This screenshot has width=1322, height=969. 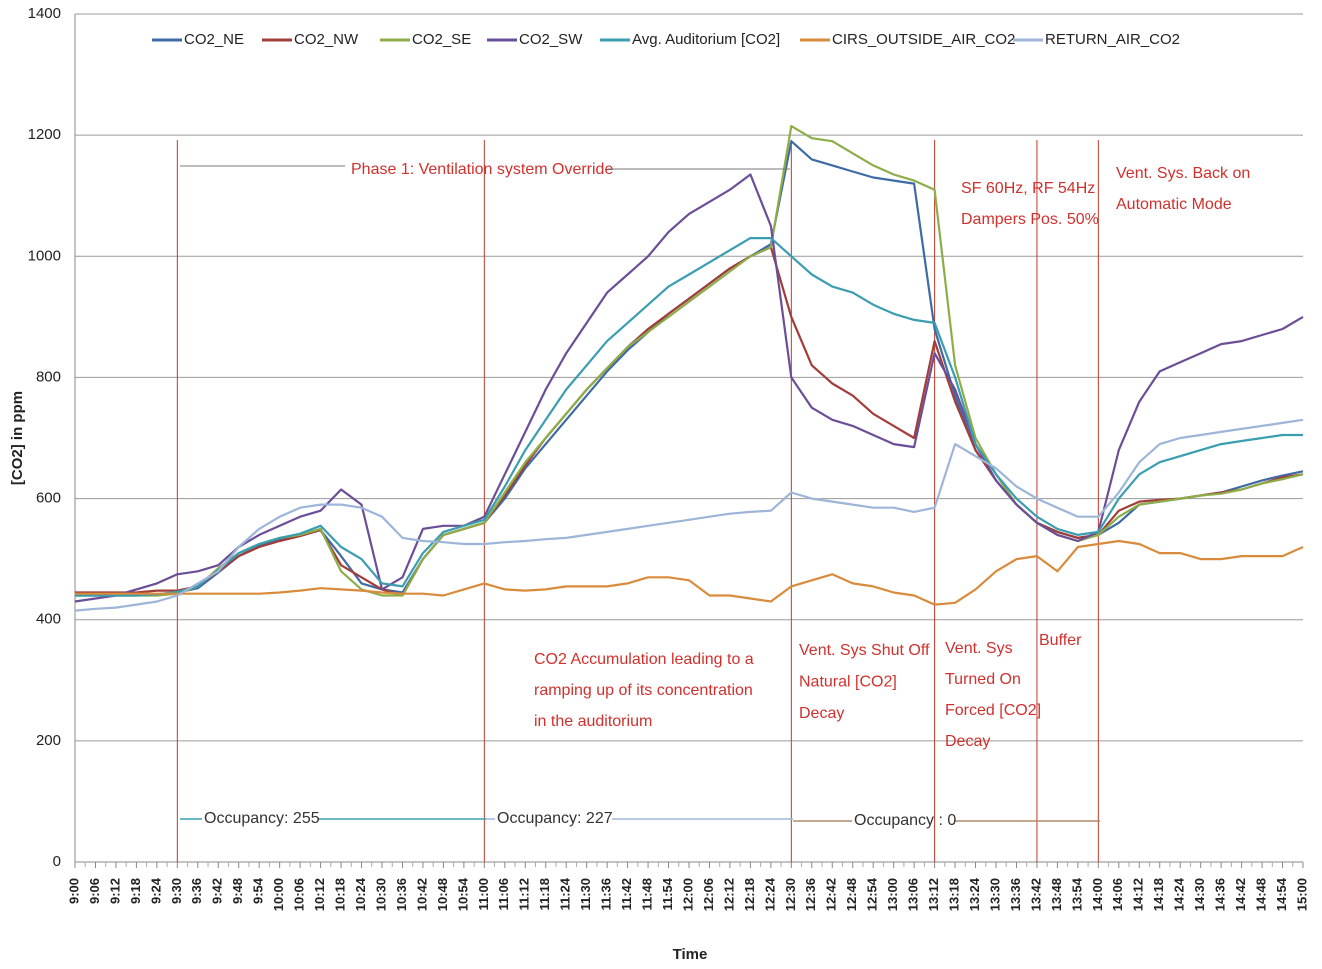 What do you see at coordinates (214, 39) in the screenshot?
I see `legend-label: CO2_NE` at bounding box center [214, 39].